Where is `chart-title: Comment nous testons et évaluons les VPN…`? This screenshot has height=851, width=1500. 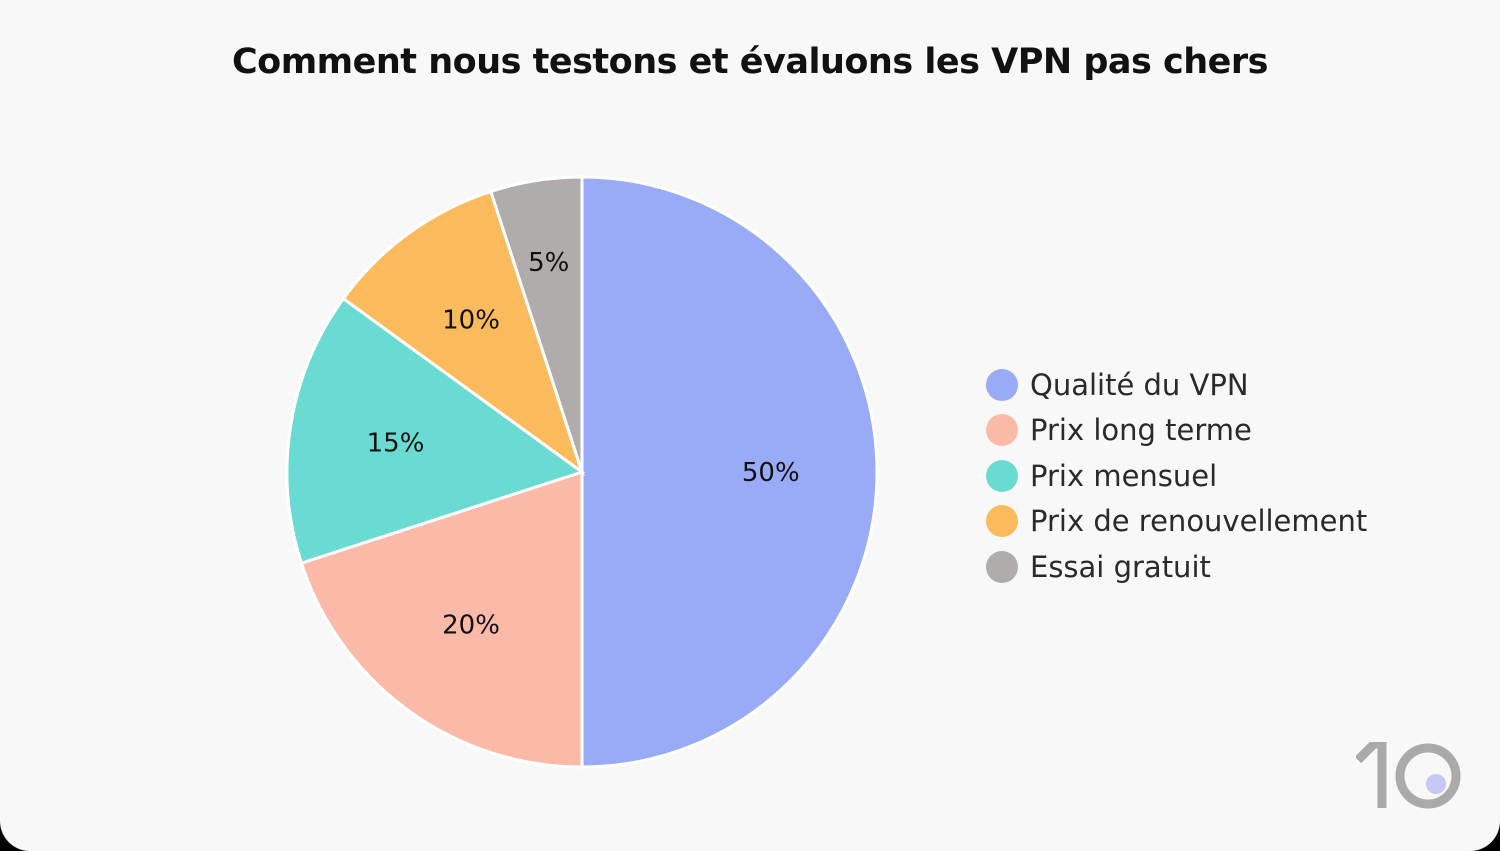 chart-title: Comment nous testons et évaluons les VPN… is located at coordinates (750, 62).